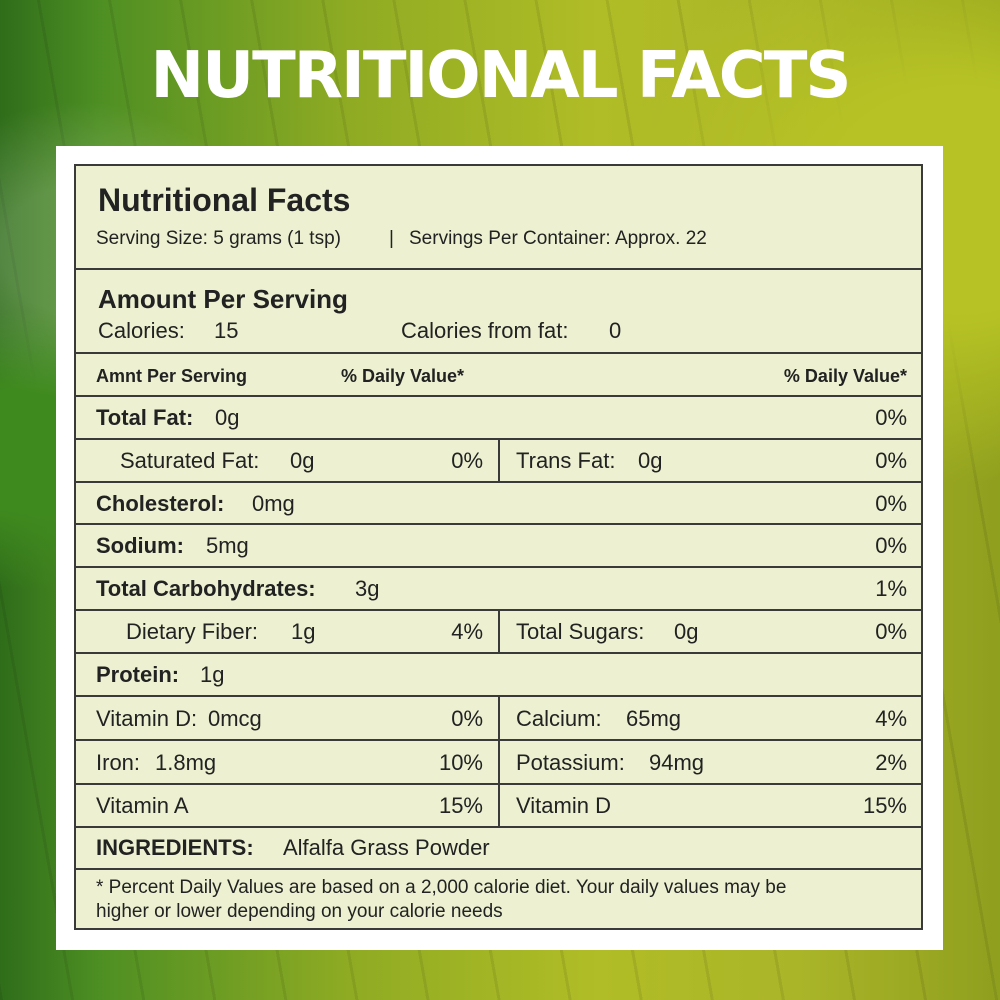 The height and width of the screenshot is (1000, 1000). I want to click on vitamin-a-d-row: Vitamin A 15% Vitamin D 15%, so click(498, 806).